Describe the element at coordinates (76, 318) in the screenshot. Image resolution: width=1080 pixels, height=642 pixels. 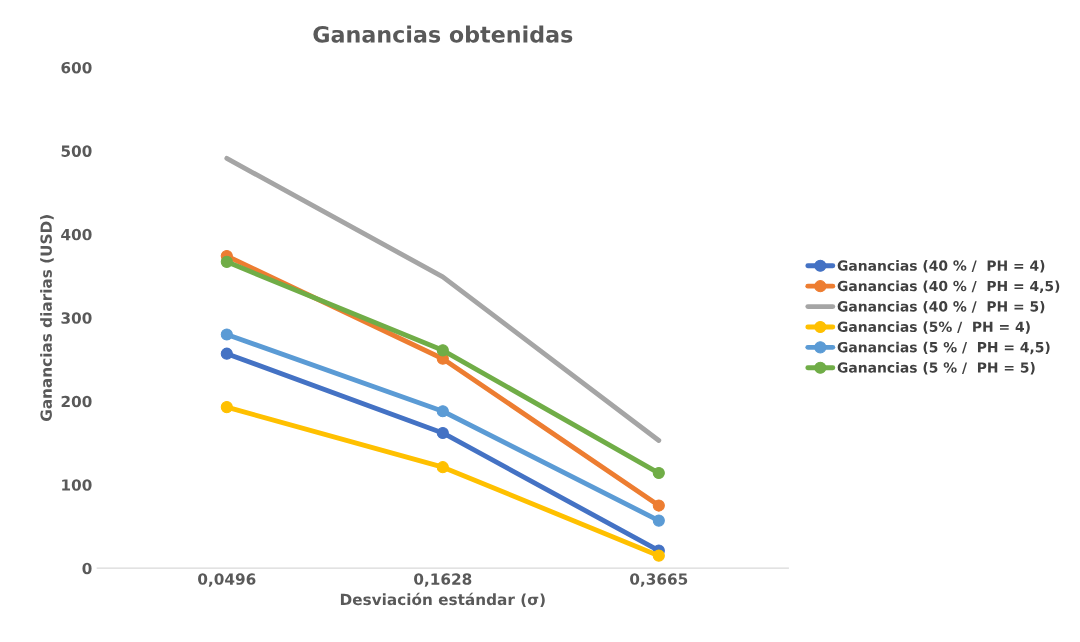
I see `y-tick-label: 300` at that location.